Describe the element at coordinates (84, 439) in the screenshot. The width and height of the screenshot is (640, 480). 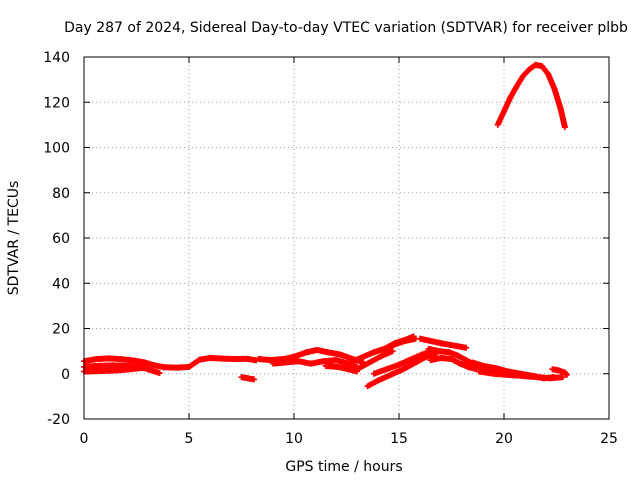
I see `x-tick-label: 0` at that location.